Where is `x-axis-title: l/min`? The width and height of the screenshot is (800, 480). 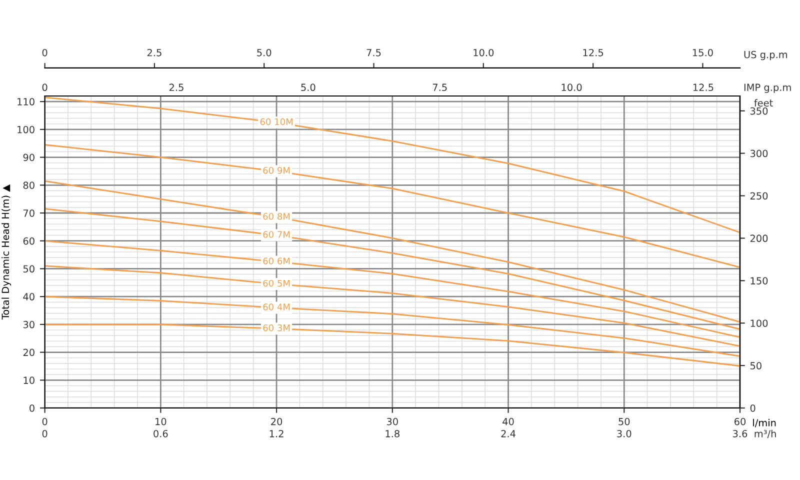 x-axis-title: l/min is located at coordinates (764, 423).